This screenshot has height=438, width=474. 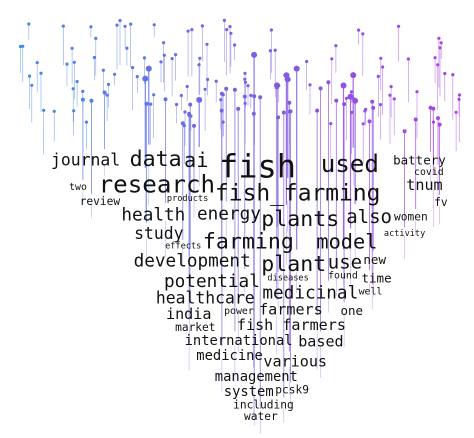 I want to click on word-label: management, so click(x=256, y=377).